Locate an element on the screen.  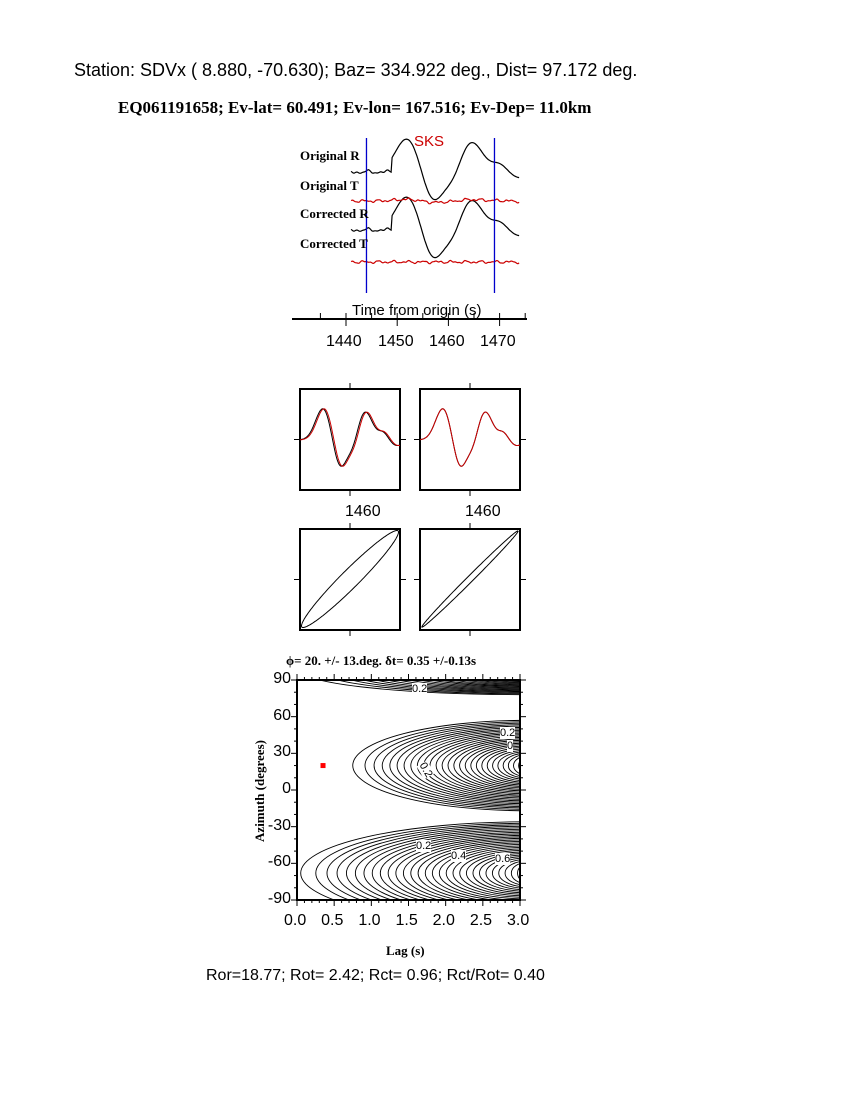
panel-tick-left: 1460 is located at coordinates (363, 511).